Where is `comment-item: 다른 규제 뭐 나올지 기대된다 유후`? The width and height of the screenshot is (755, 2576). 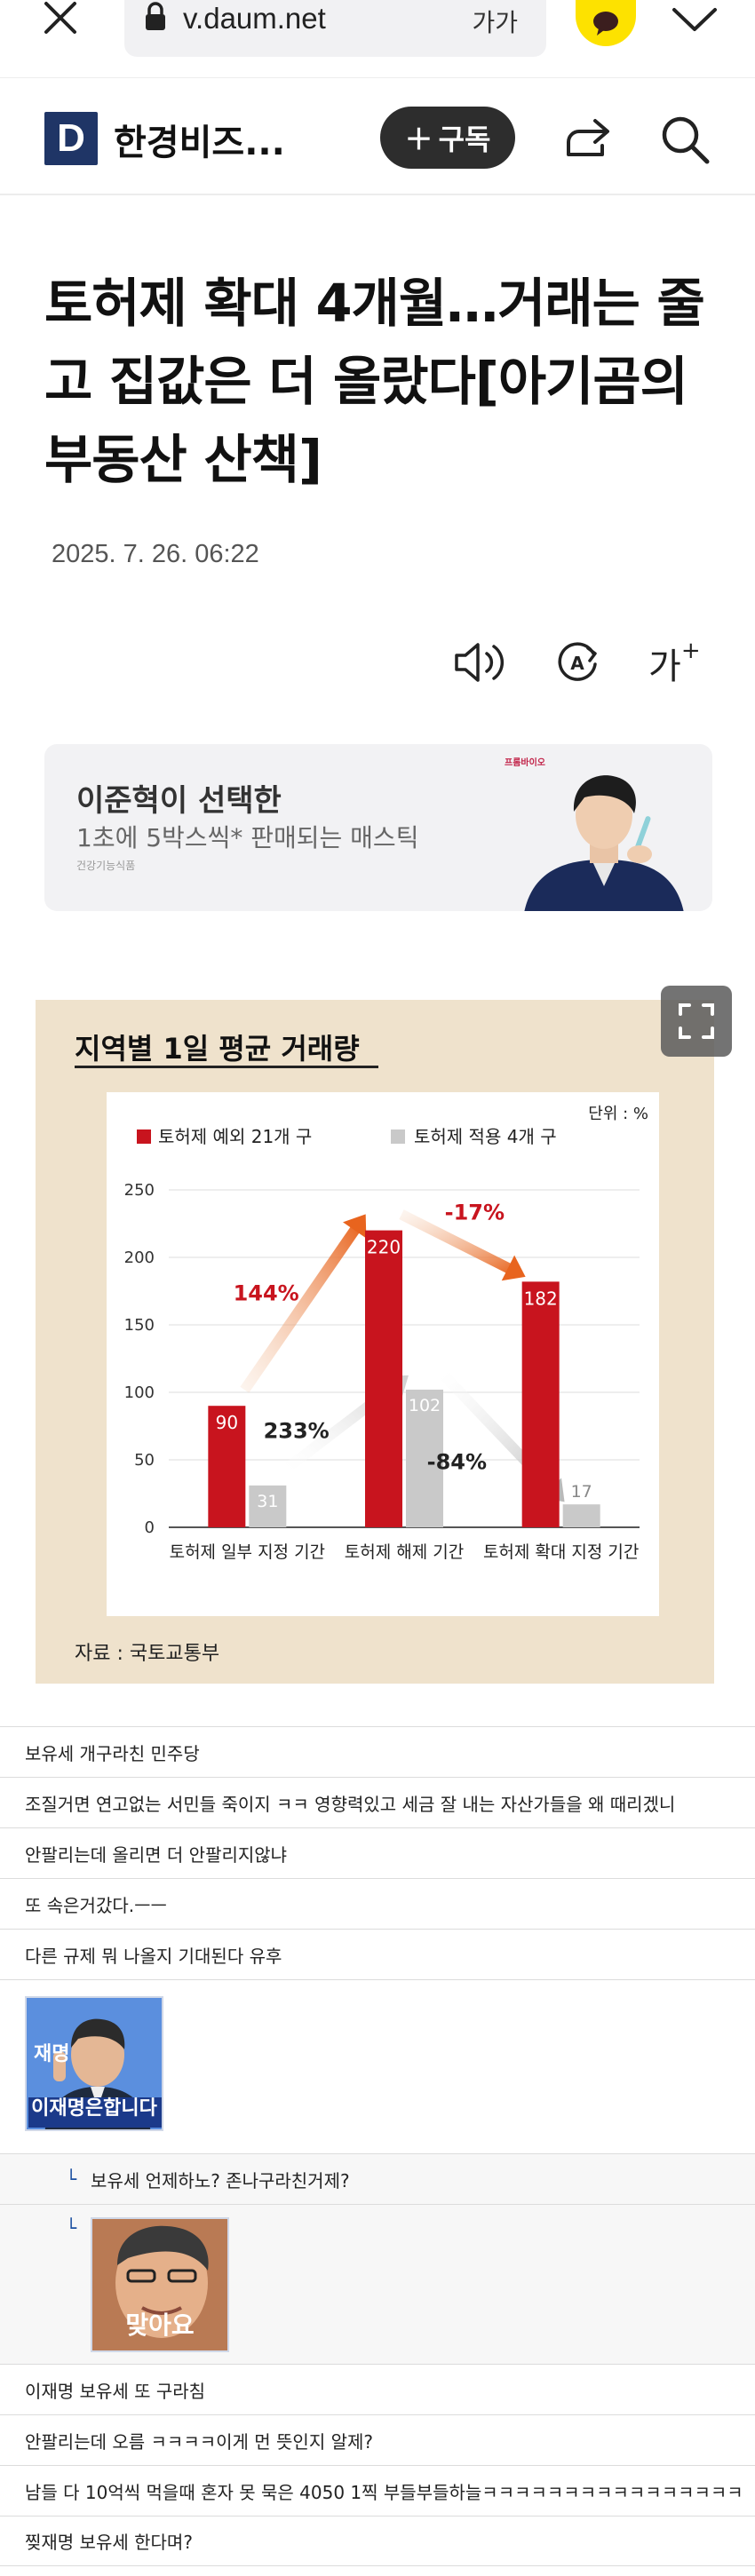
comment-item: 다른 규제 뭐 나올지 기대된다 유후 is located at coordinates (377, 1954).